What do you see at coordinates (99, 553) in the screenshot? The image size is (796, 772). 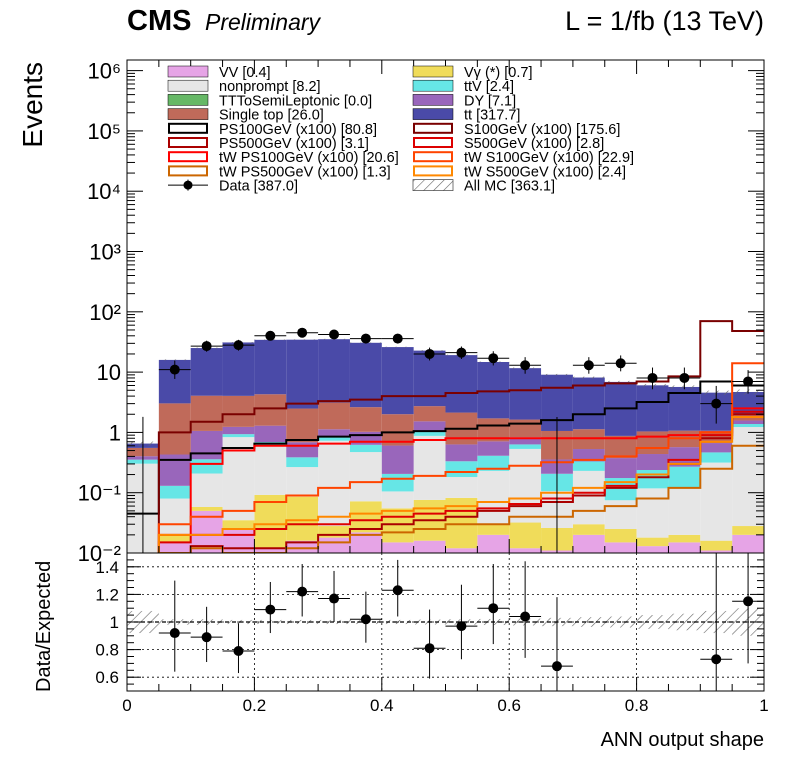 I see `y-tick-label-0: 10⁻²` at bounding box center [99, 553].